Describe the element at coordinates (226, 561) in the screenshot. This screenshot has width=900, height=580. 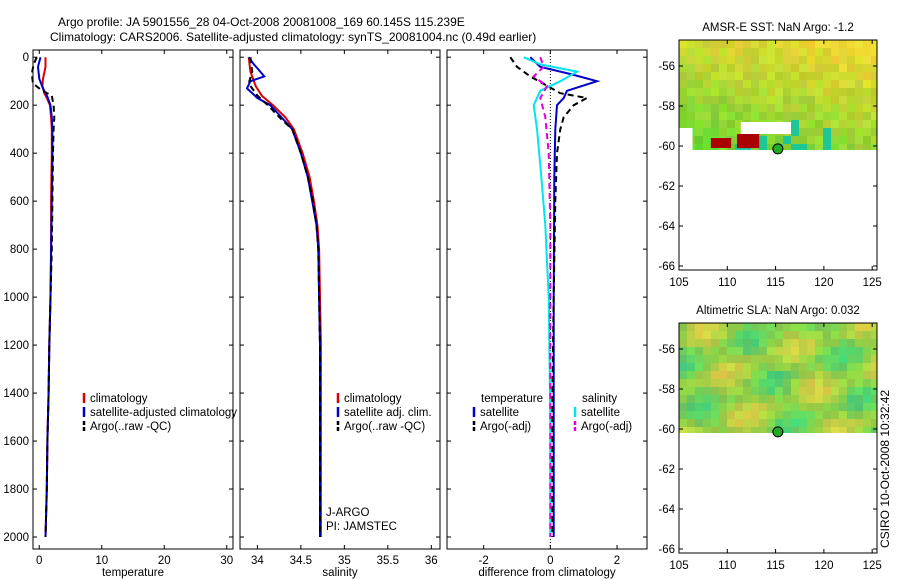
I see `x-tick-label: 30` at that location.